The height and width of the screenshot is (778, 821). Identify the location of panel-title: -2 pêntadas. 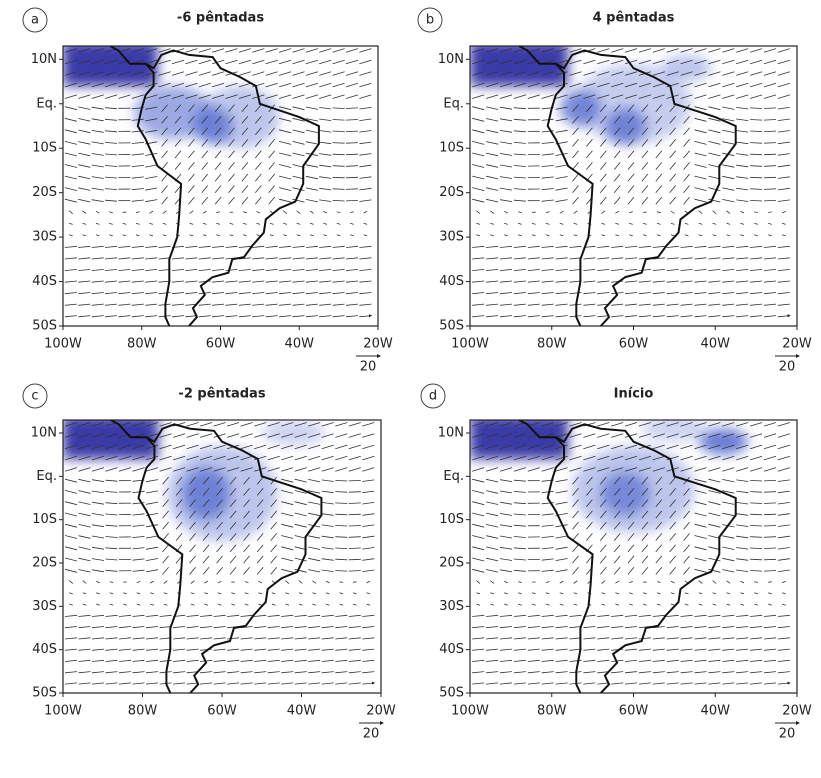
(221, 394).